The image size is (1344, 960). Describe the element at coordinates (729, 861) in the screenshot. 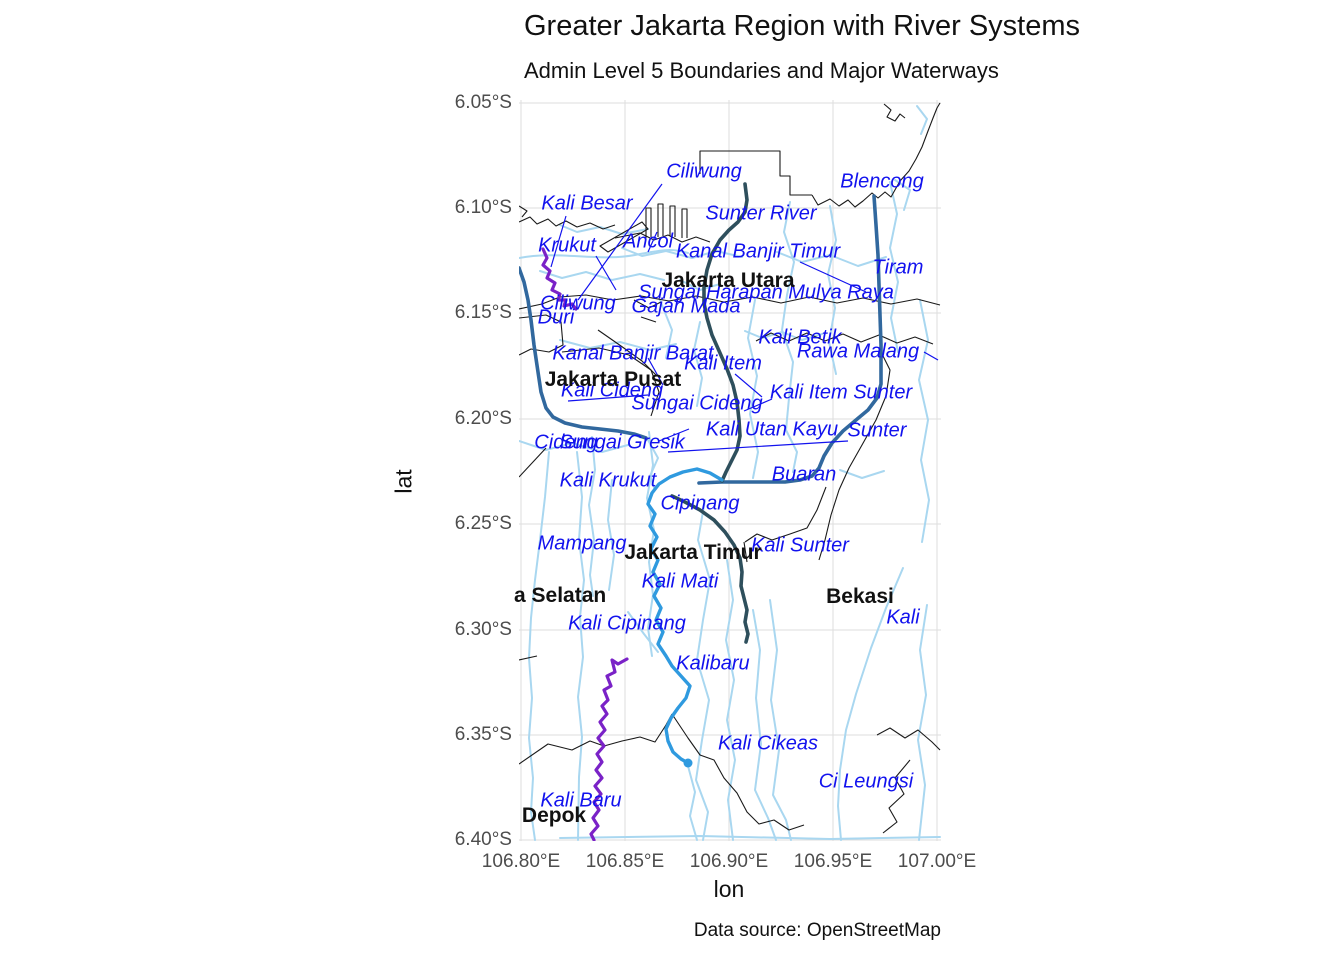

I see `x-tick-106-90-e: 106.90°E` at that location.